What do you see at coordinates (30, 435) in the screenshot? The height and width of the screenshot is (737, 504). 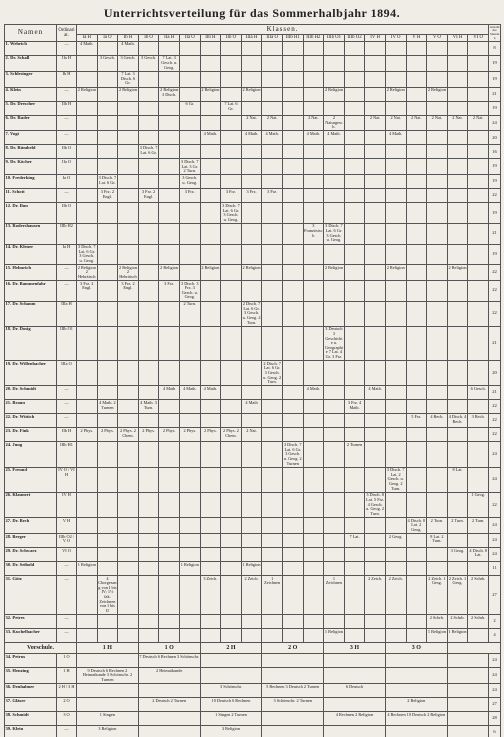 I see `name-cell: 23. Dr. Fink` at bounding box center [30, 435].